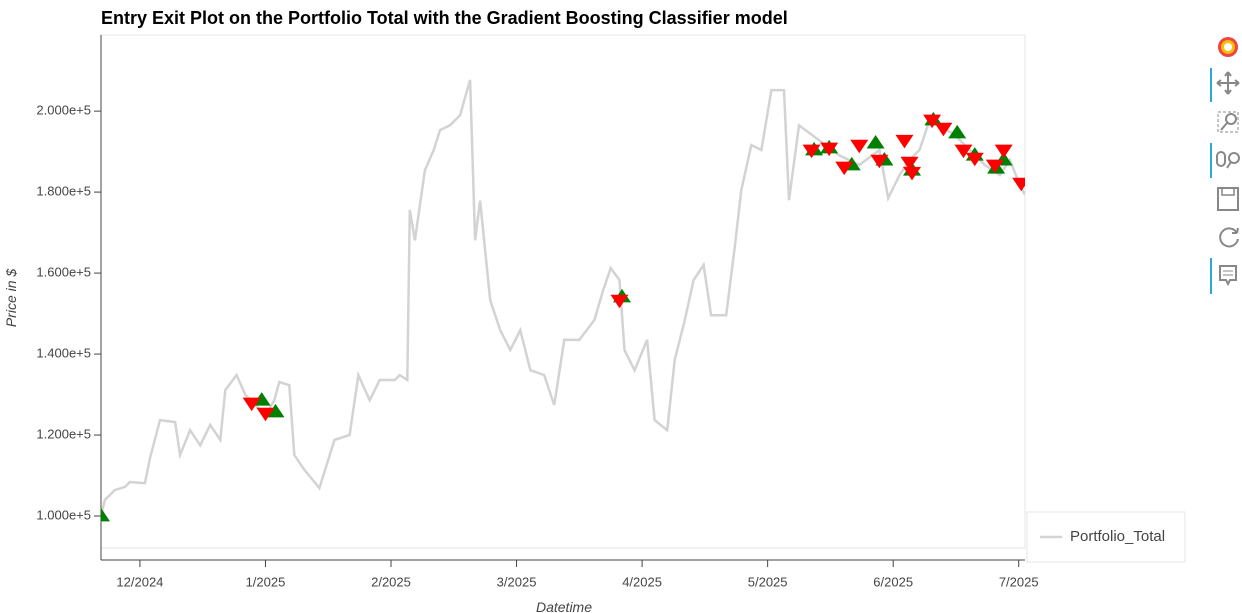  I want to click on x-tick-label: 4/2025, so click(642, 581).